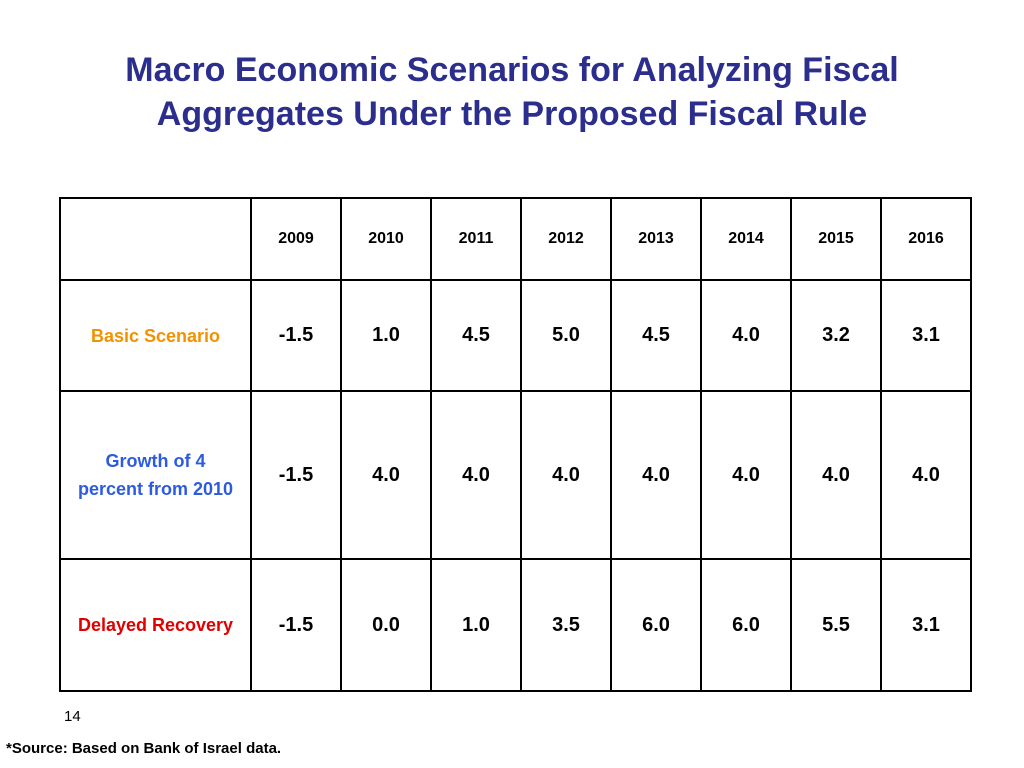  Describe the element at coordinates (566, 335) in the screenshot. I see `table-cell: 5.0` at that location.